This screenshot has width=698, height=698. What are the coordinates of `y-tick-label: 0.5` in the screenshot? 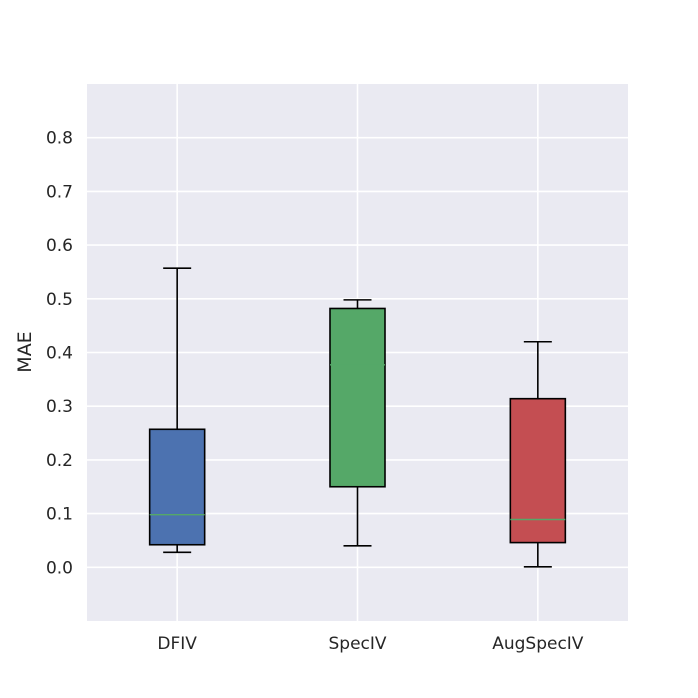 It's located at (59, 300).